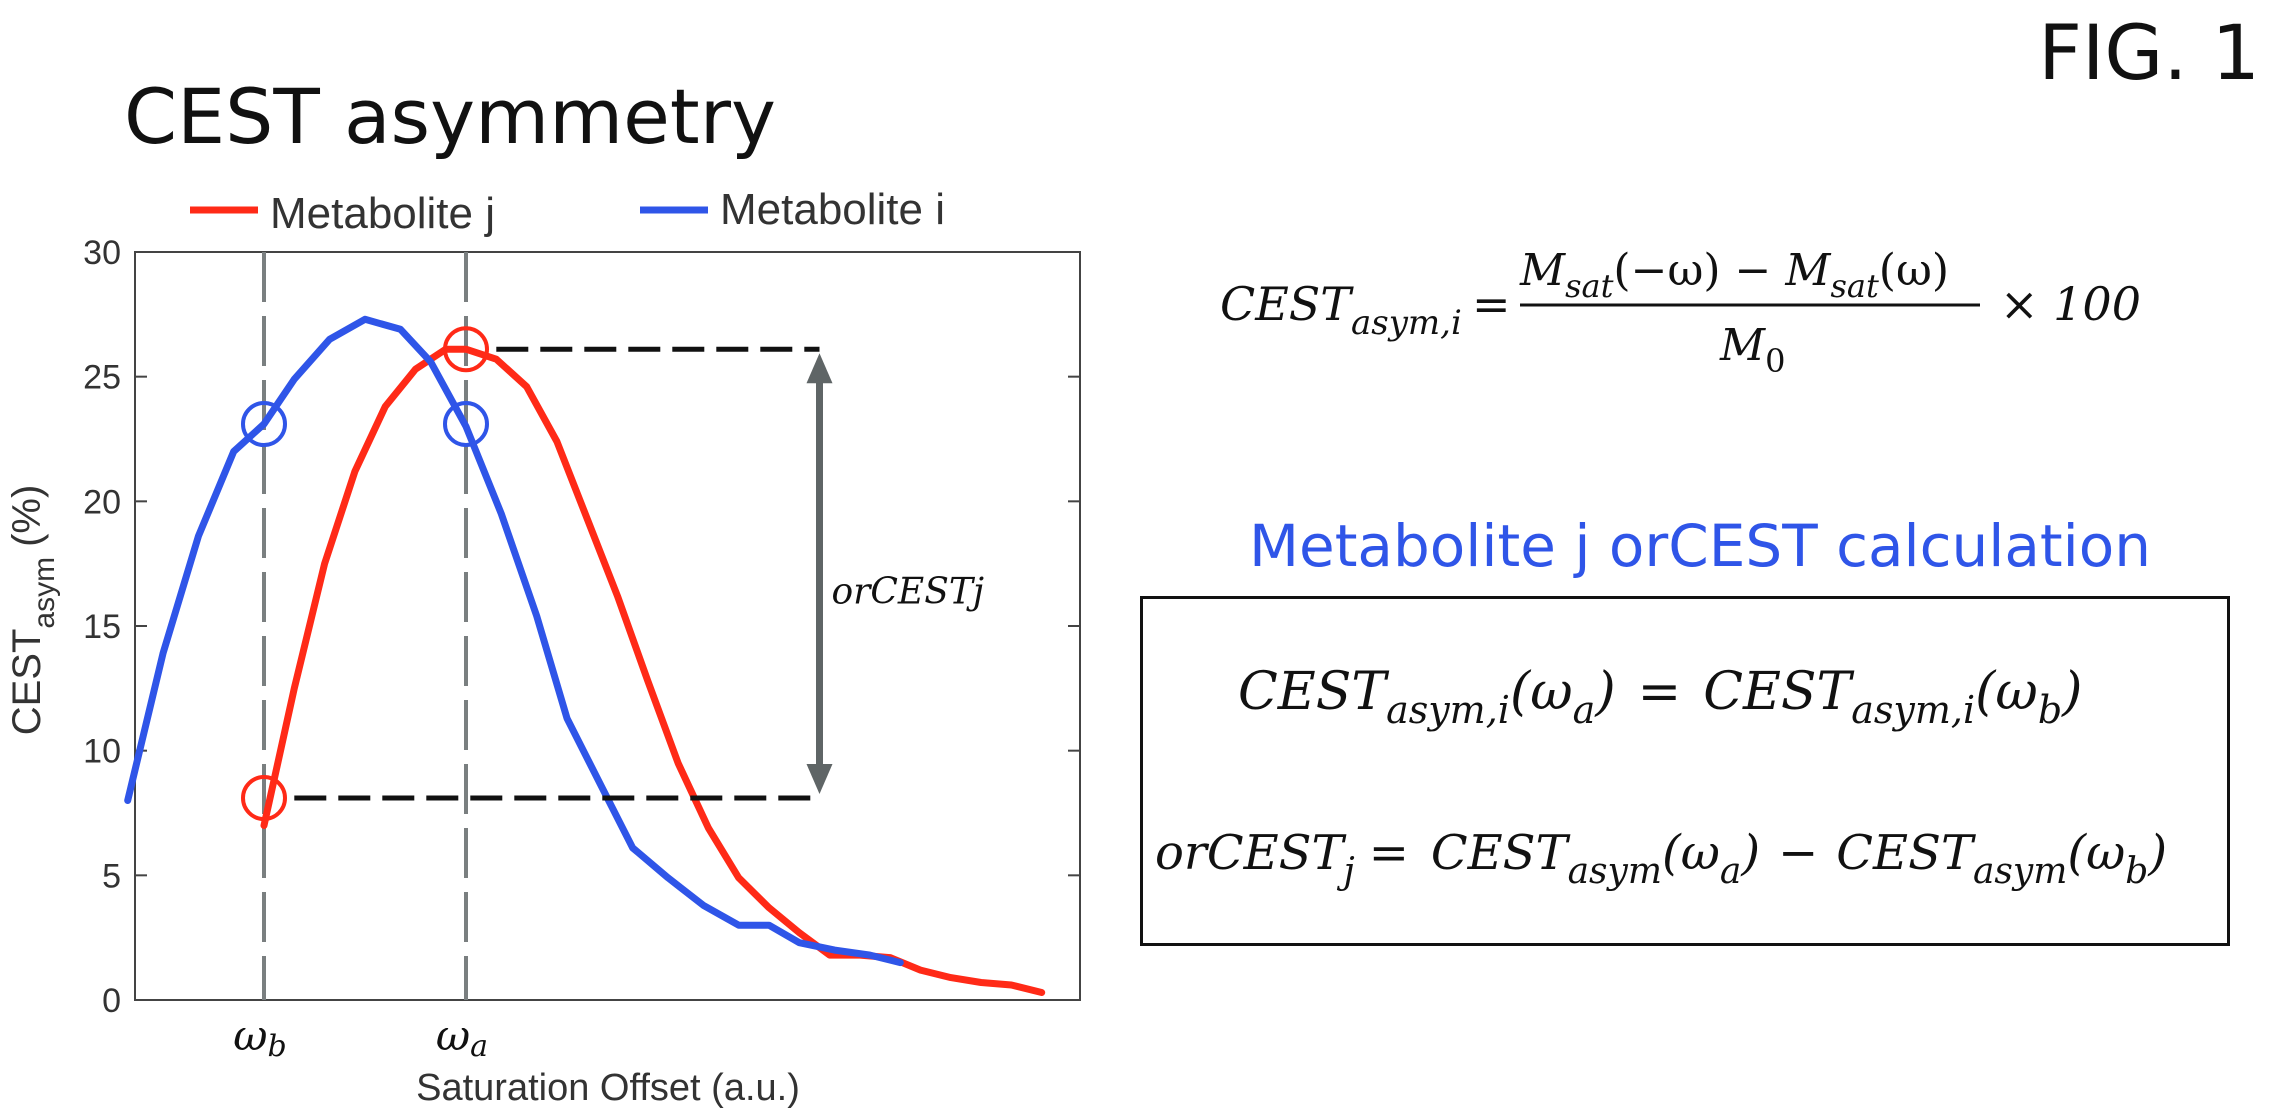  Describe the element at coordinates (1778, 692) in the screenshot. I see `eq1-rhs-main: CEST` at that location.